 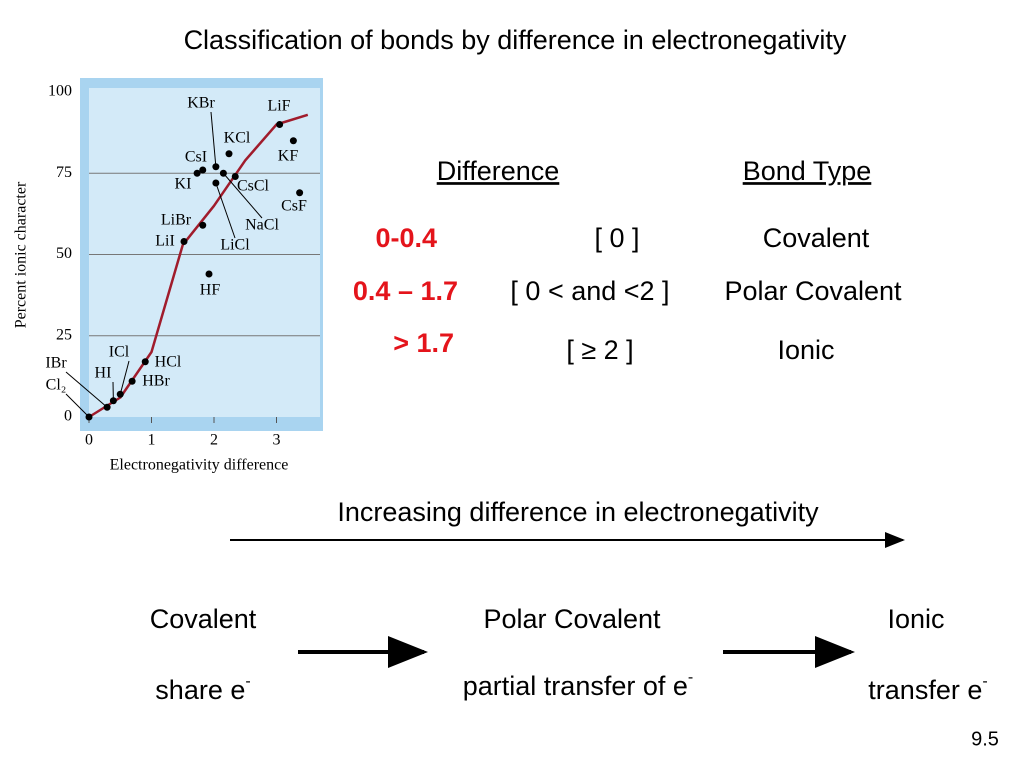 What do you see at coordinates (816, 238) in the screenshot?
I see `bond-type: Covalent` at bounding box center [816, 238].